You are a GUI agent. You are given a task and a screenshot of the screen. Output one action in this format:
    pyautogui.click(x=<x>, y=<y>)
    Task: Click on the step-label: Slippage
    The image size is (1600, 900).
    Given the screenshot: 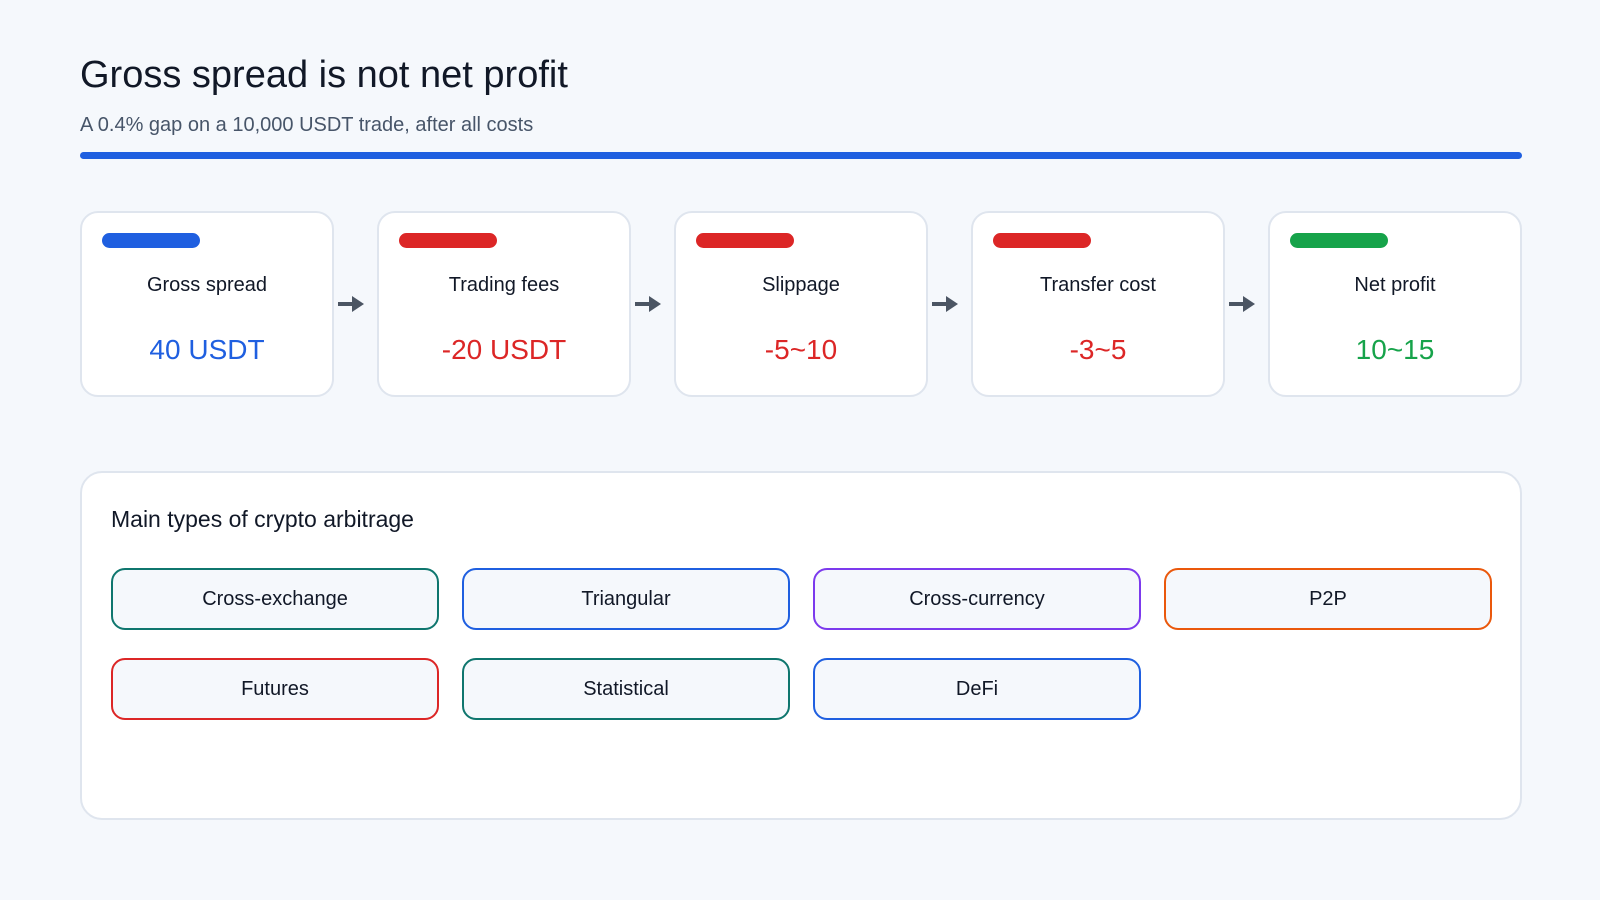 What is the action you would take?
    pyautogui.click(x=801, y=285)
    